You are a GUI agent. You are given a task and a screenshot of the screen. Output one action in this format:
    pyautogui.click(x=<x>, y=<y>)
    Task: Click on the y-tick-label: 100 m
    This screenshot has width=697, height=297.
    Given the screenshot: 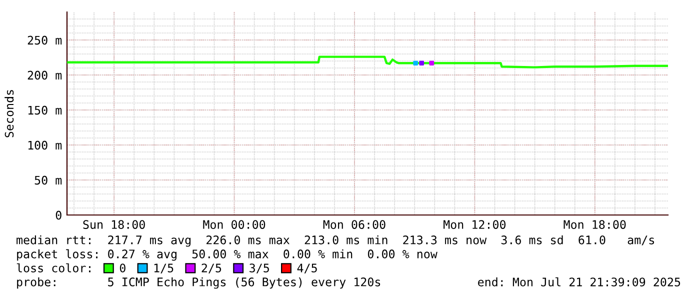 What is the action you would take?
    pyautogui.click(x=45, y=145)
    